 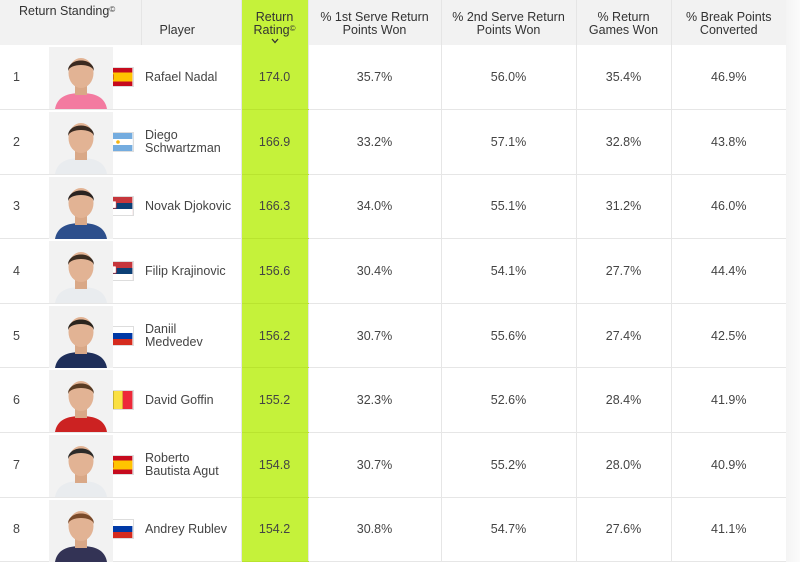 I want to click on player-name-link: Roberto Bautista Agut, so click(x=191, y=465).